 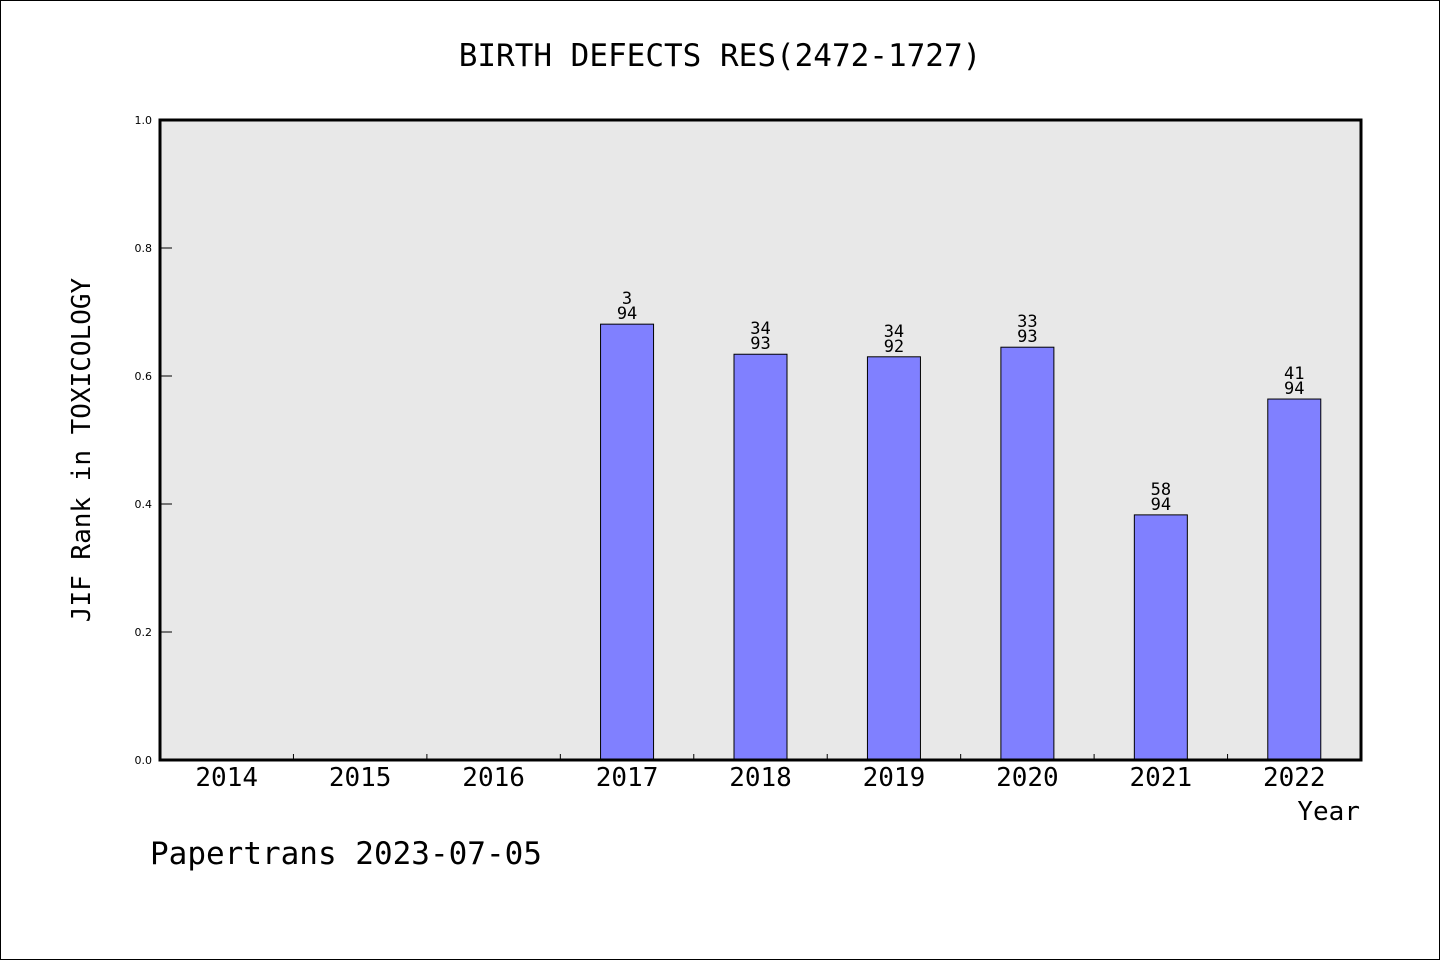 I want to click on bar-label-total: 92, so click(x=894, y=347).